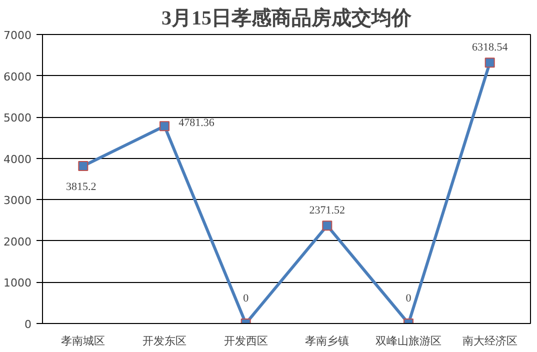  Describe the element at coordinates (18, 35) in the screenshot. I see `y-tick-label: 7000` at that location.